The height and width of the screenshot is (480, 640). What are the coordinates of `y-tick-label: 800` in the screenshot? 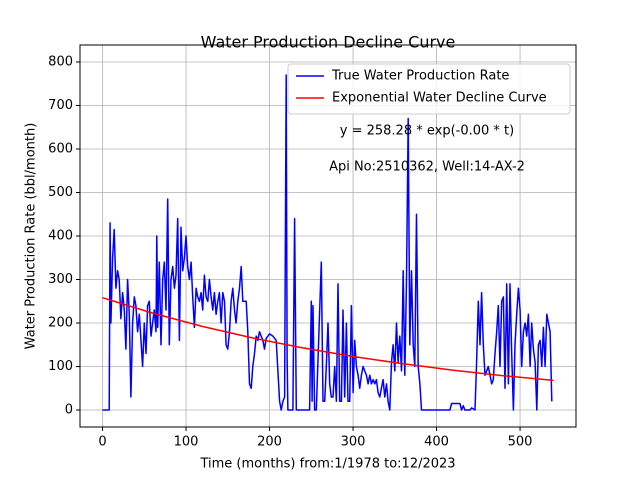 It's located at (60, 61).